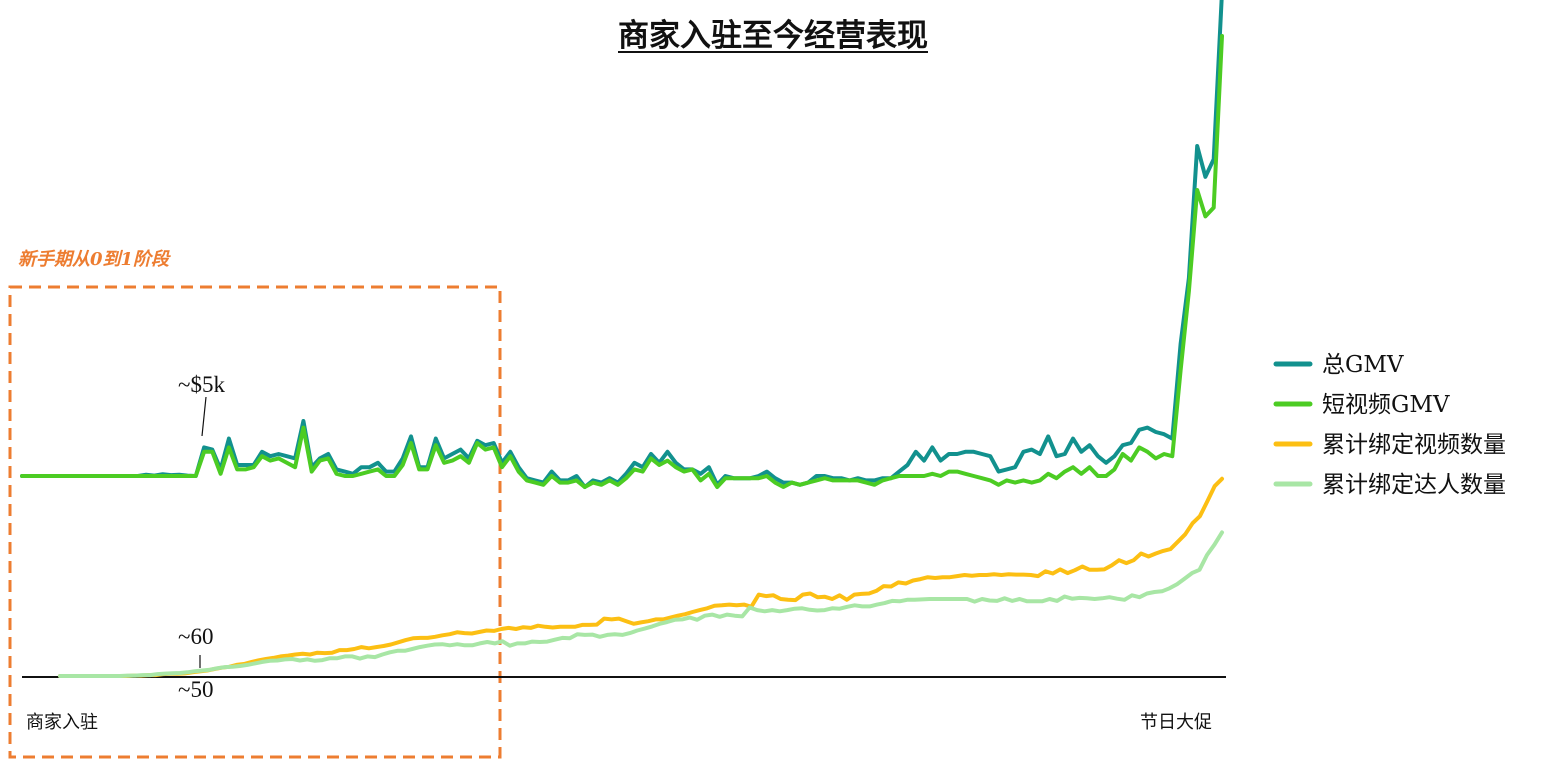 The height and width of the screenshot is (760, 1562). Describe the element at coordinates (1386, 405) in the screenshot. I see `legend-label-2: 短视频GMV` at that location.